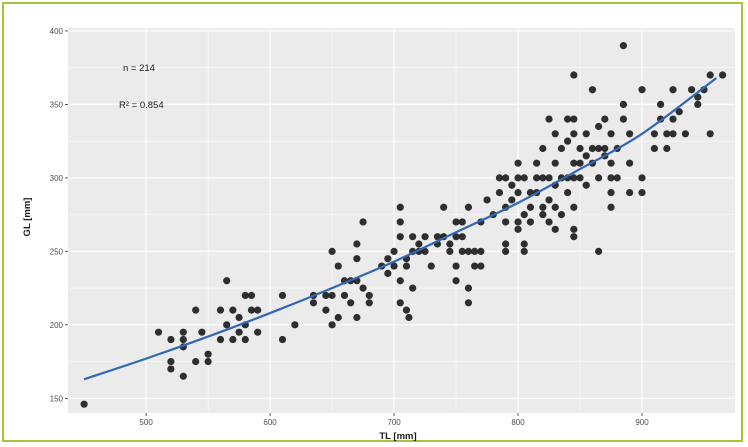  Describe the element at coordinates (57, 31) in the screenshot. I see `y-tick-label: 400` at that location.